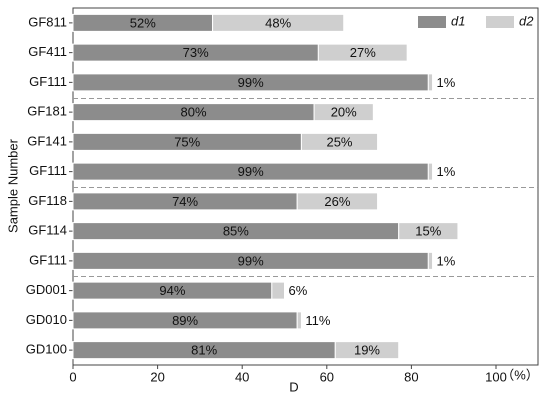 The height and width of the screenshot is (403, 550). What do you see at coordinates (143, 22) in the screenshot?
I see `bar-label: 52%` at bounding box center [143, 22].